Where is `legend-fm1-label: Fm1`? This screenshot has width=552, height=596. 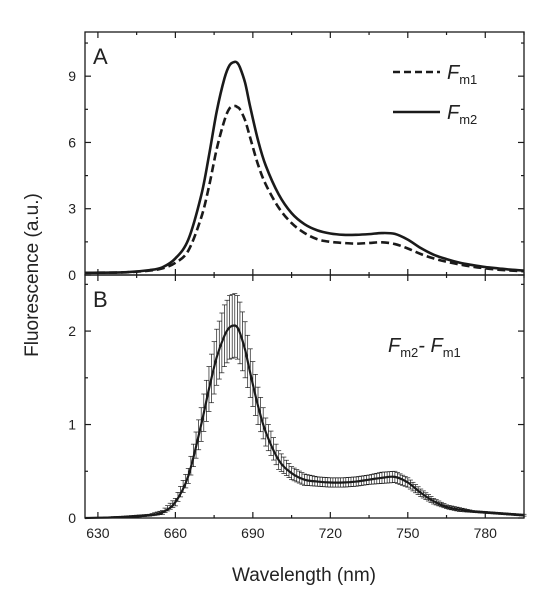
legend-fm1-label: Fm1 is located at coordinates (462, 74).